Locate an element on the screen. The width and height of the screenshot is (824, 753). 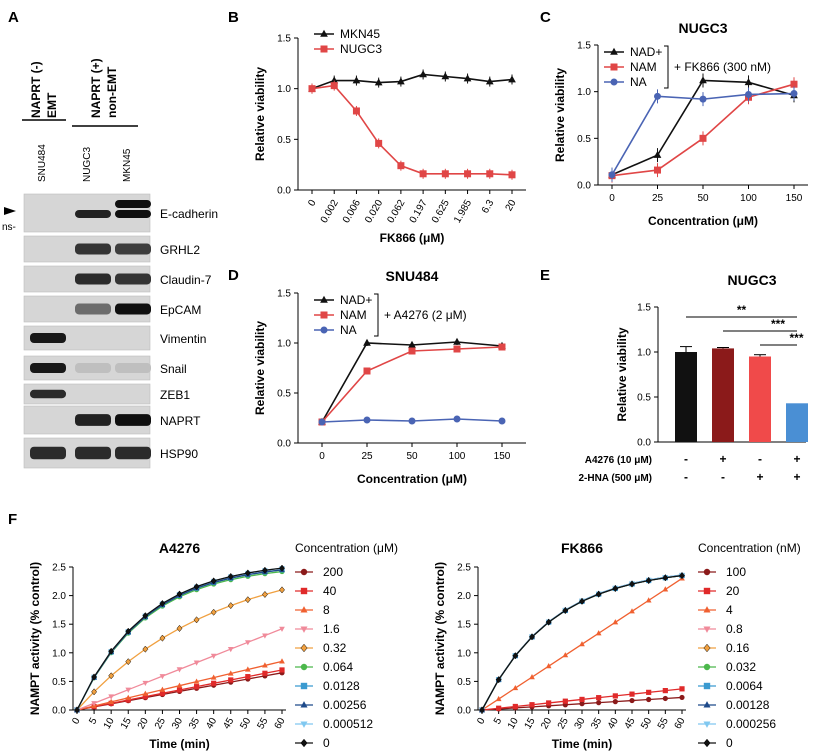
condition-mark: - is located at coordinates (723, 477).